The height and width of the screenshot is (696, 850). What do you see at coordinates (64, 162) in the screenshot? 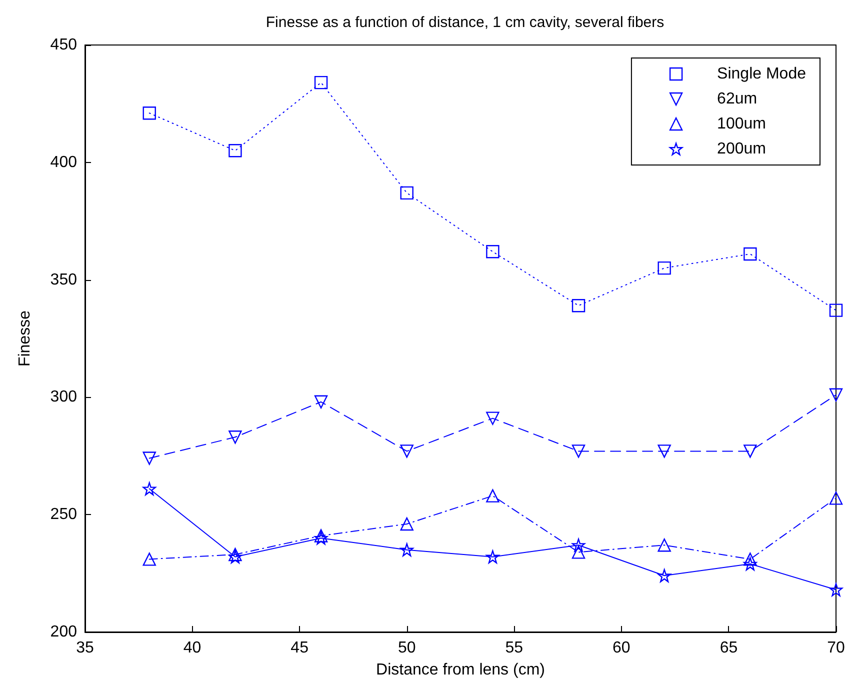
I see `y-tick-label: 400` at bounding box center [64, 162].